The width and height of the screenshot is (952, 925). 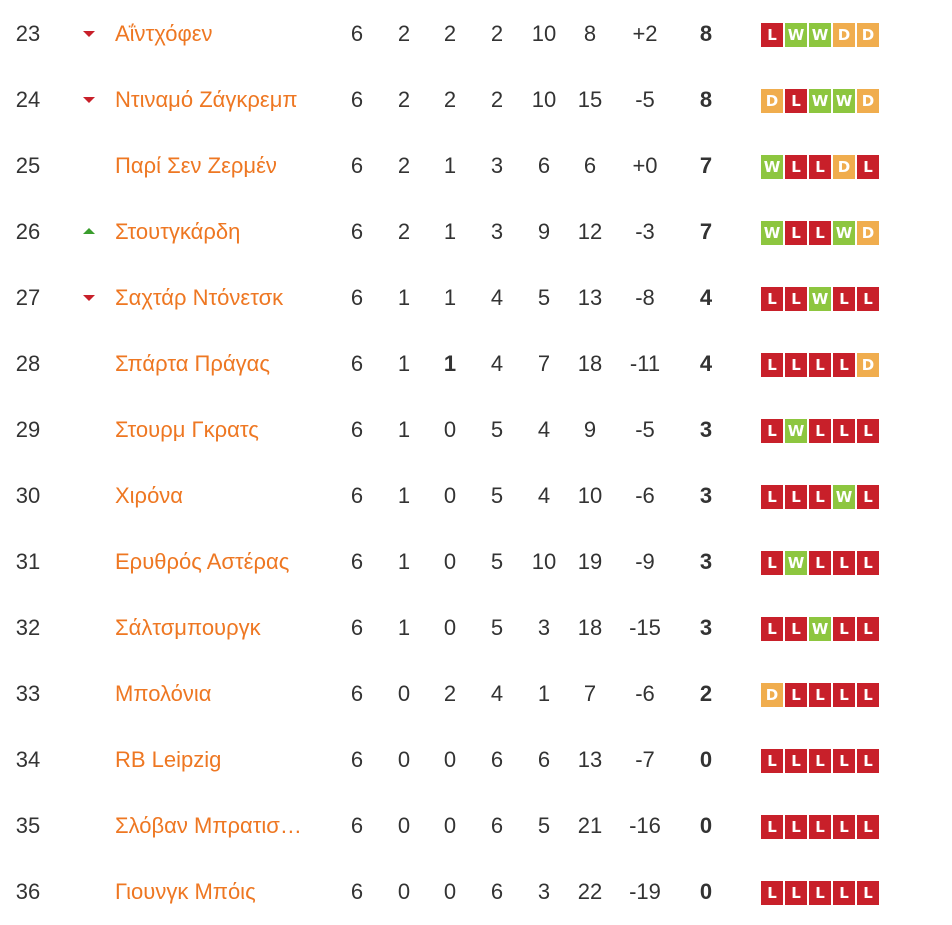 I want to click on team-name-link: Αΐντχόφεν, so click(x=164, y=33).